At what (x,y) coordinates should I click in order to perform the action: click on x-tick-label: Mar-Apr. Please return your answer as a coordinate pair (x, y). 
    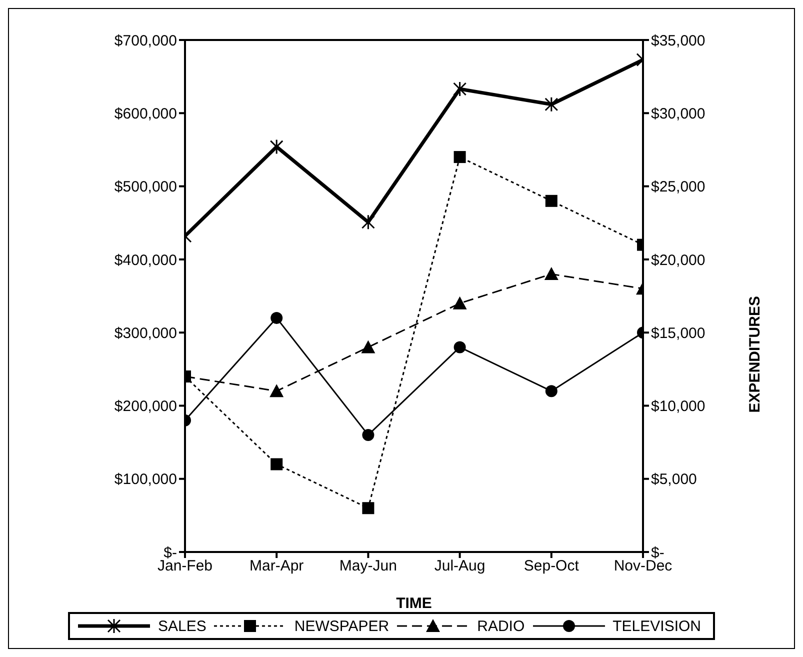
    Looking at the image, I should click on (277, 566).